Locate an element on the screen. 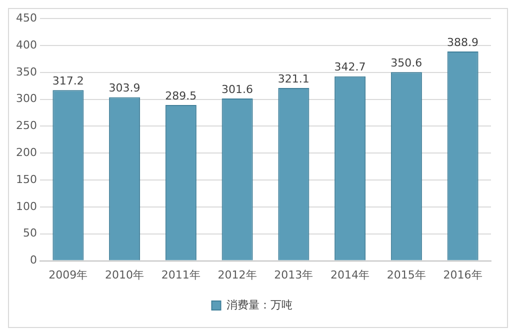 Image resolution: width=514 pixels, height=336 pixels. data-label: 301.6 is located at coordinates (238, 89).